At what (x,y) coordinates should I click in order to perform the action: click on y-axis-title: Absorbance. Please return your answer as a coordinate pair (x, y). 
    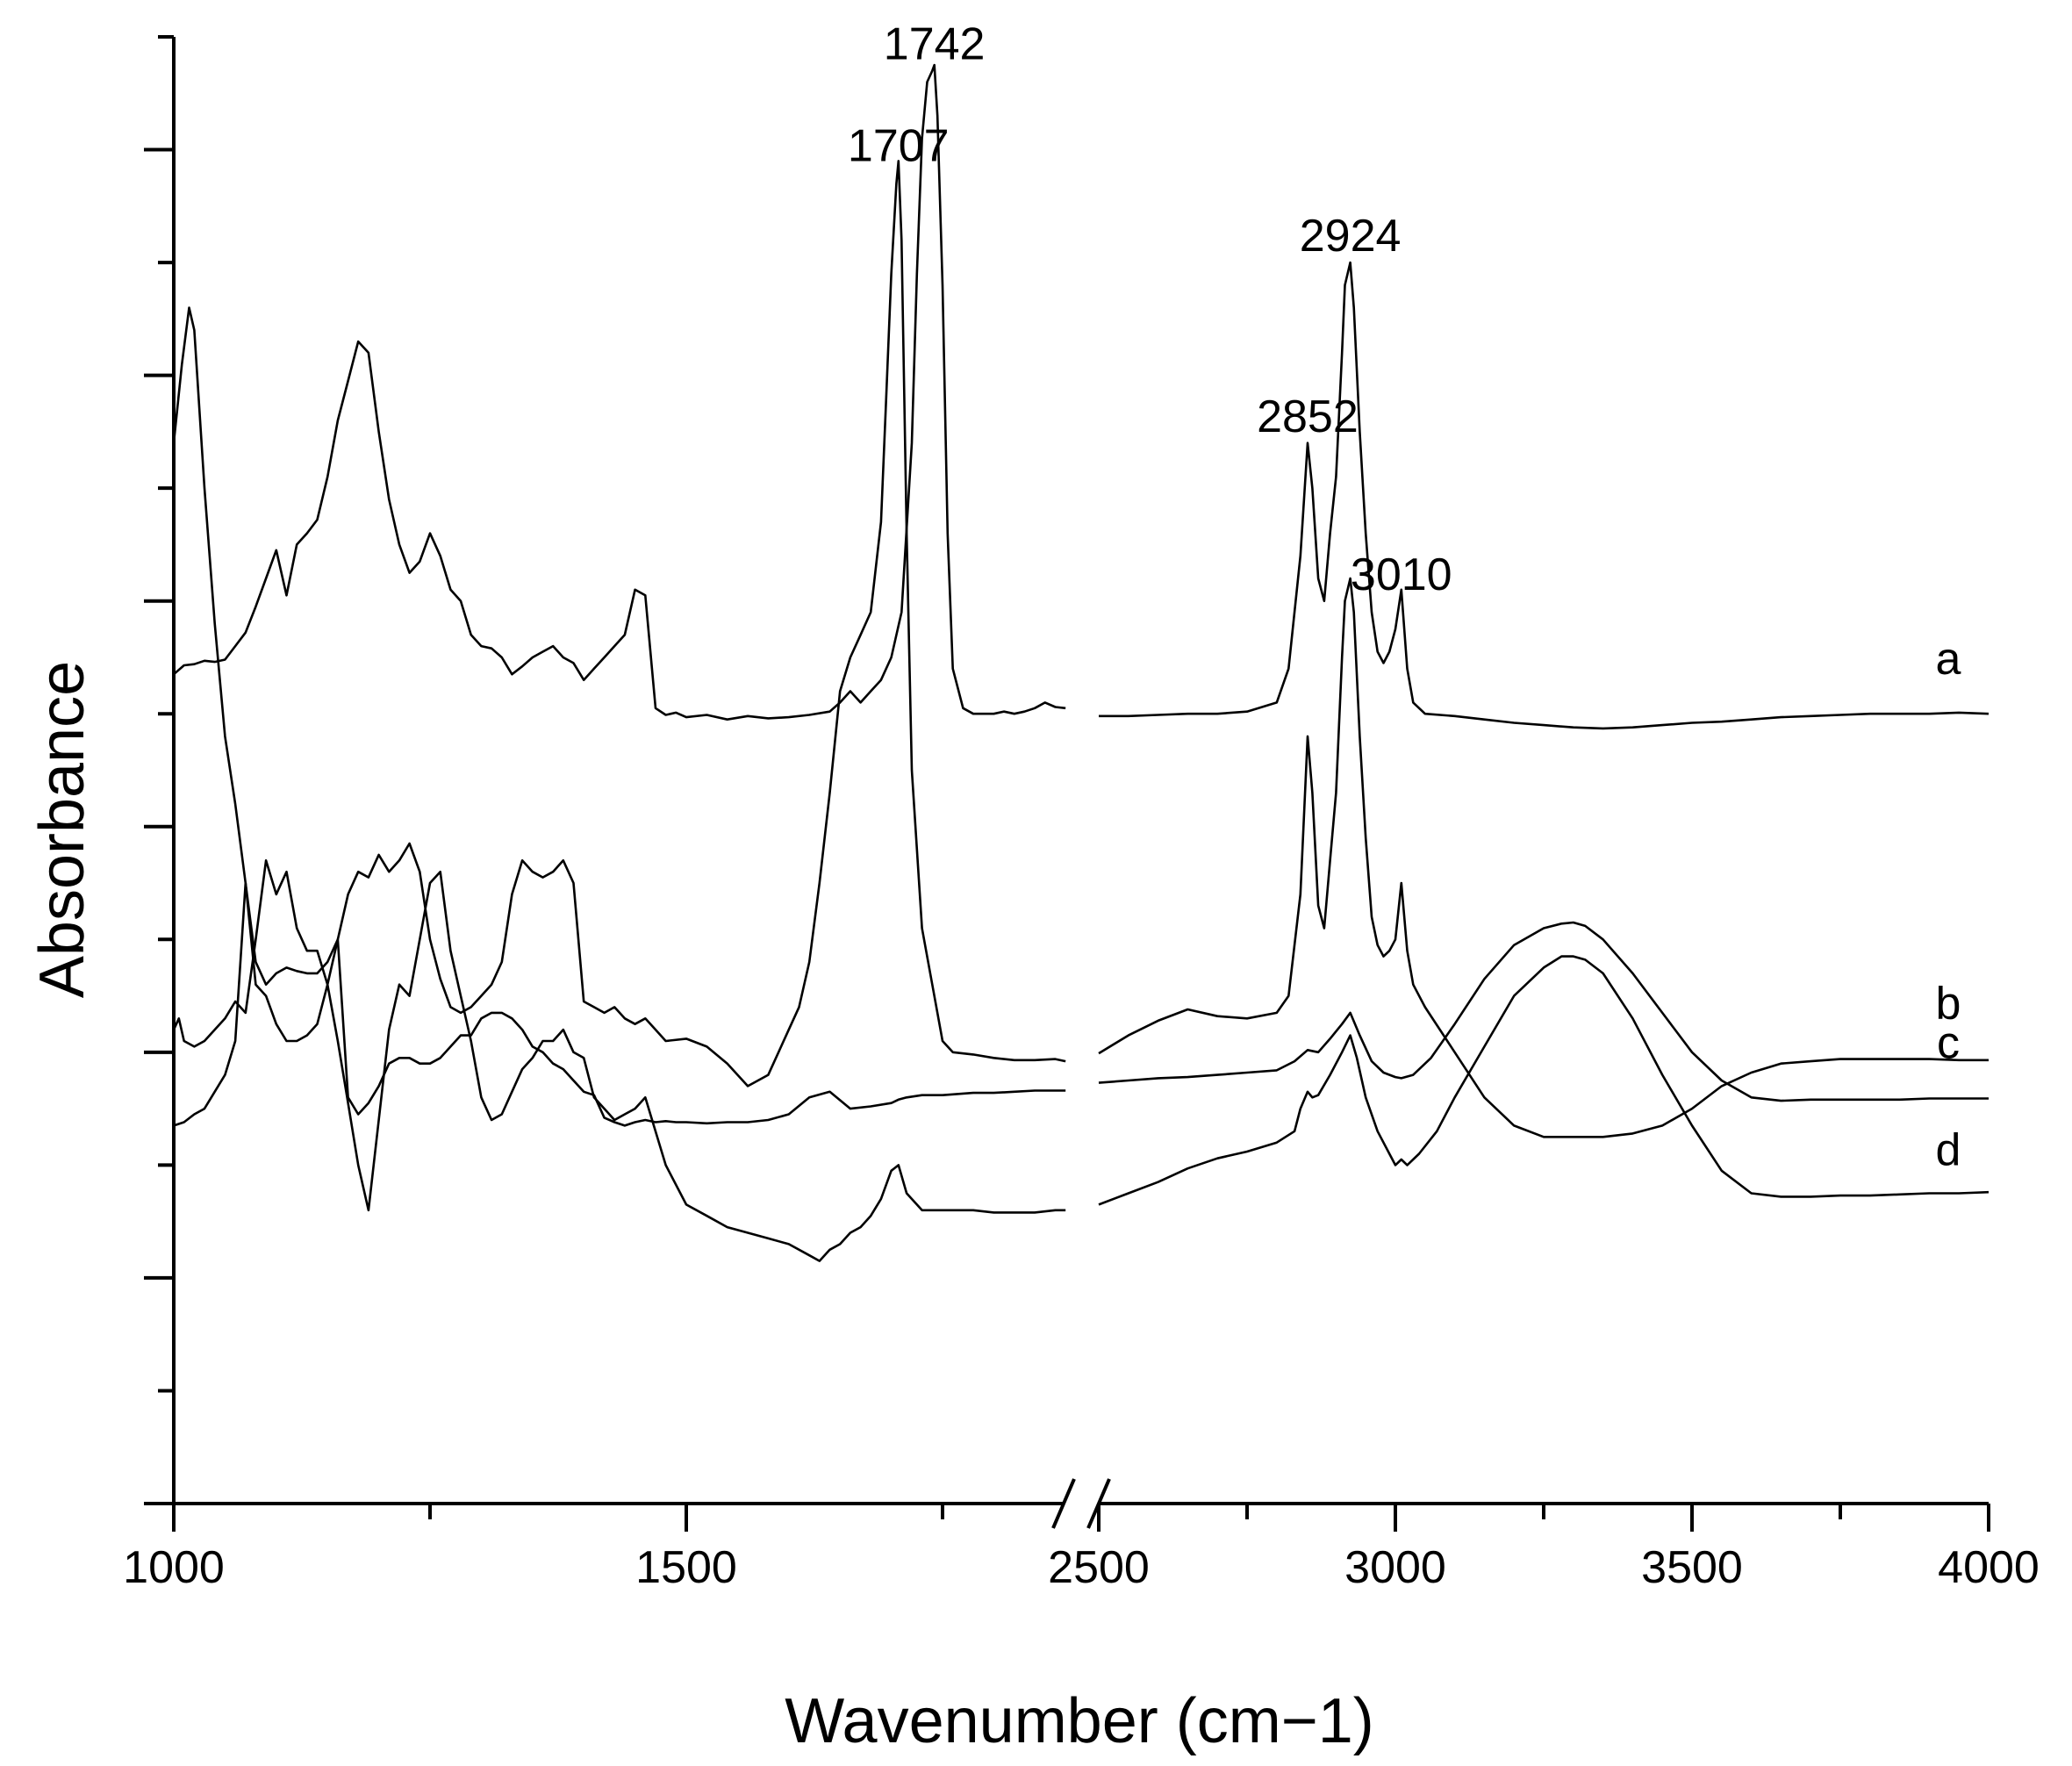
    Looking at the image, I should click on (62, 829).